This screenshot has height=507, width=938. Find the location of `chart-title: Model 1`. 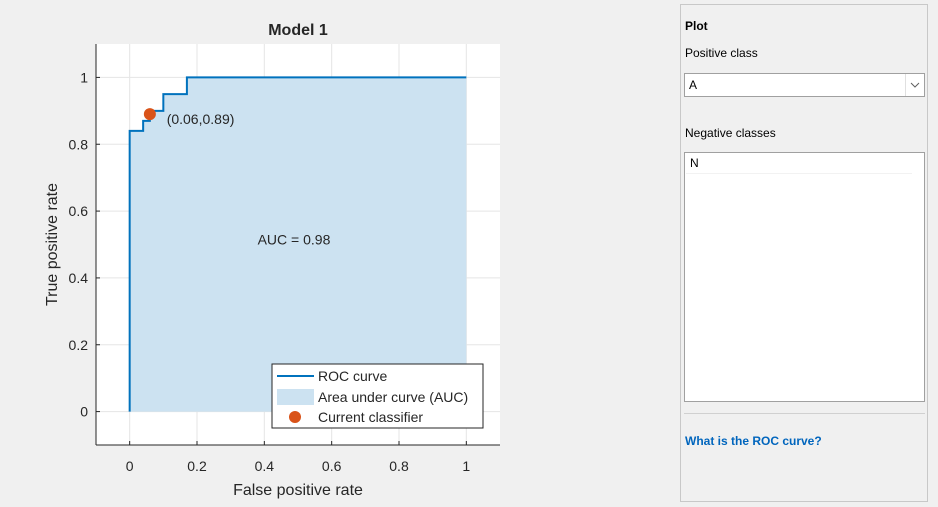

chart-title: Model 1 is located at coordinates (298, 30).